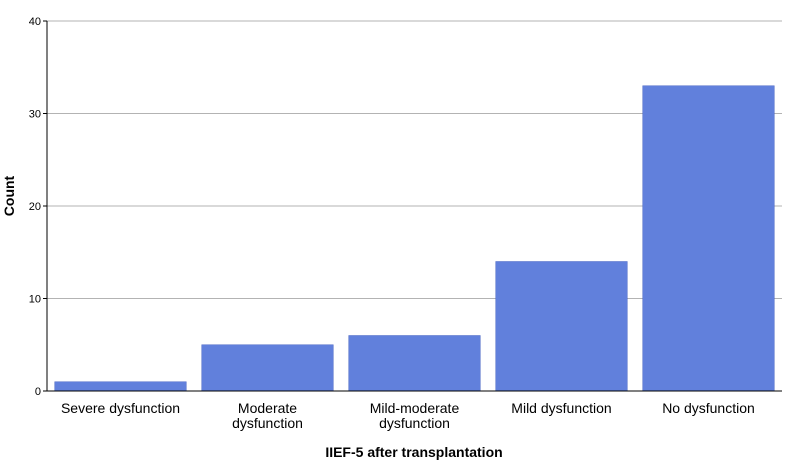 This screenshot has width=787, height=462. What do you see at coordinates (708, 408) in the screenshot?
I see `x-category-label: No dysfunction` at bounding box center [708, 408].